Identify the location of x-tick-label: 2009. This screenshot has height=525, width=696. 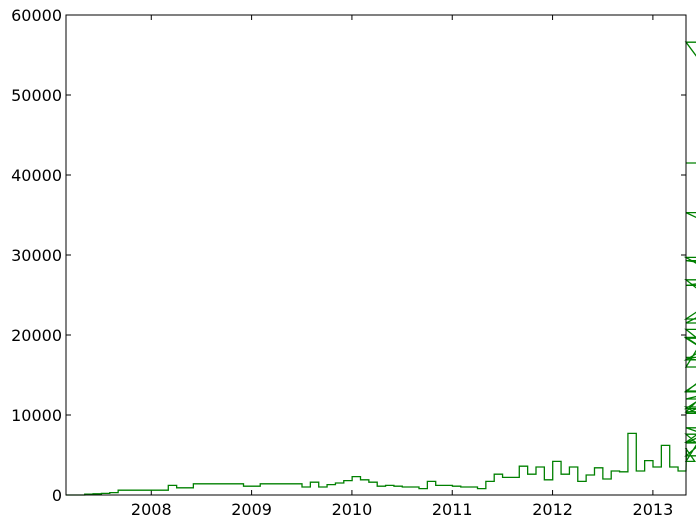
(251, 509).